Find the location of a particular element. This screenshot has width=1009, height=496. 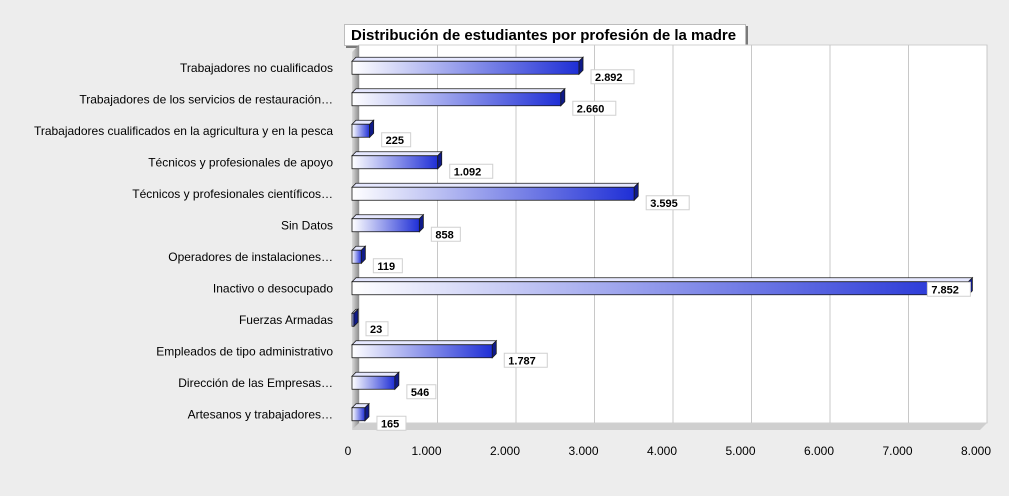

value-label: 1.787 is located at coordinates (522, 361).